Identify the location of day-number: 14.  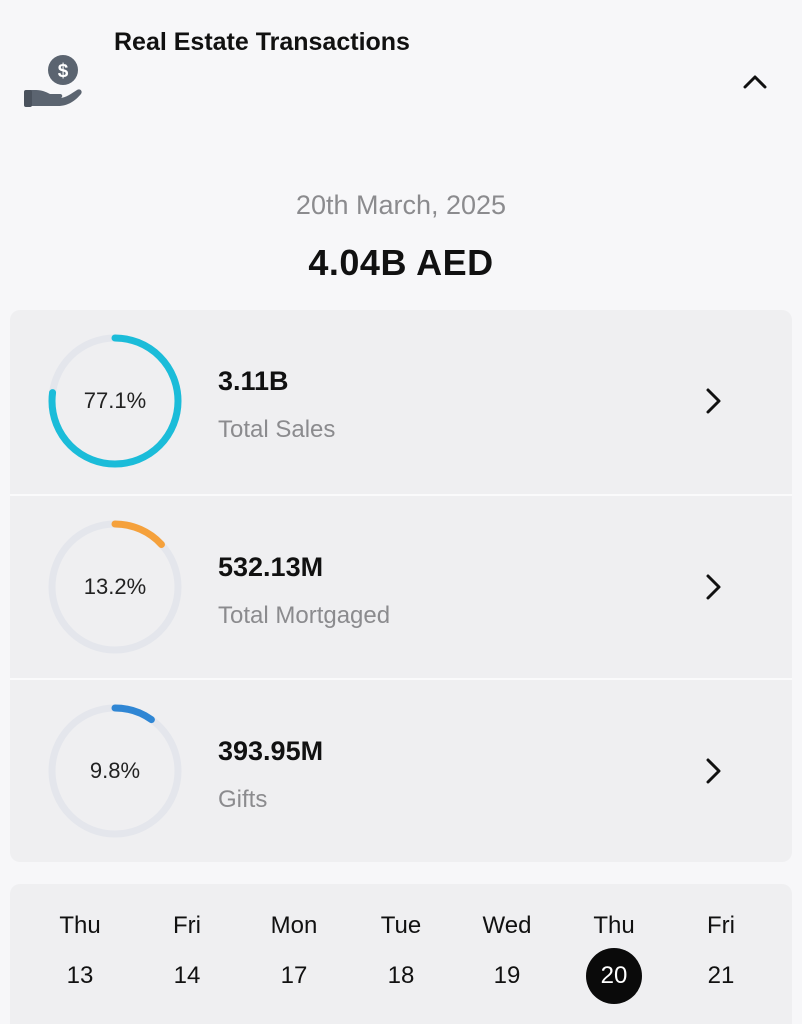
(187, 975).